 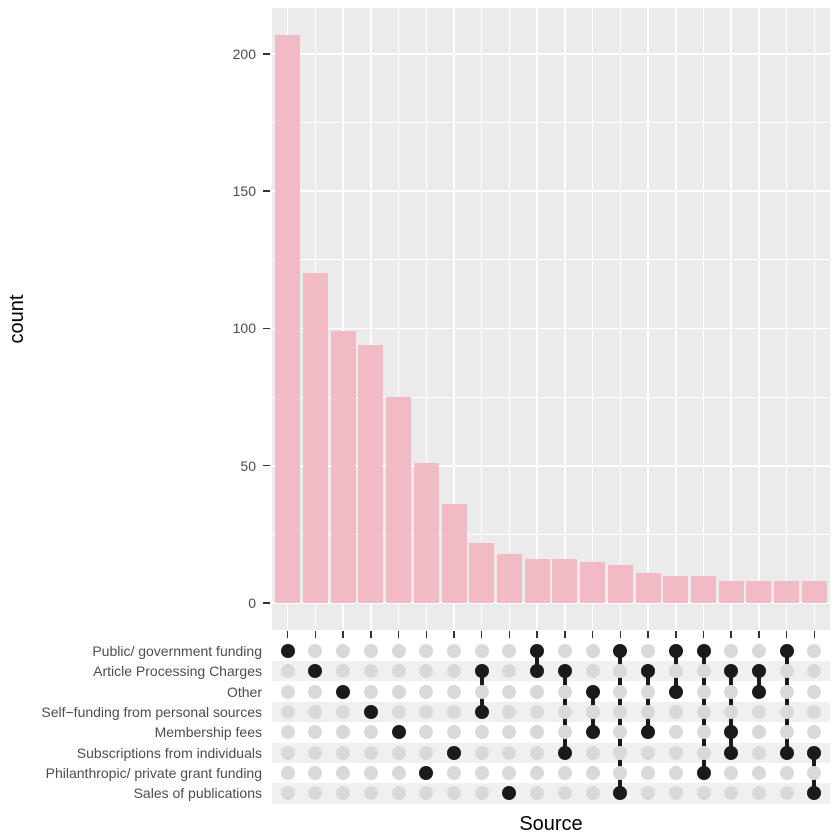 What do you see at coordinates (551, 397) in the screenshot?
I see `y-gridline-minor` at bounding box center [551, 397].